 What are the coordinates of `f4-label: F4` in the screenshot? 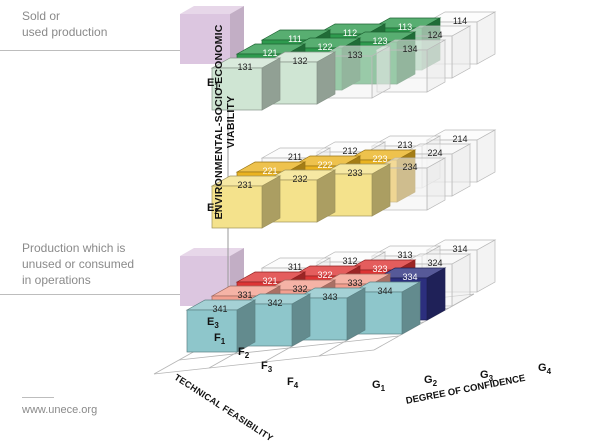 It's located at (293, 383).